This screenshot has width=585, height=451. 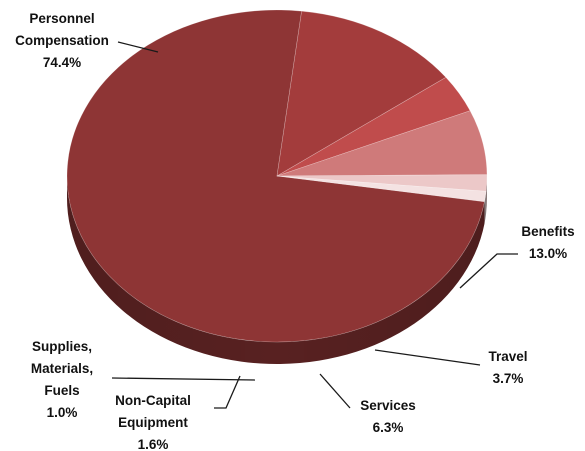 I want to click on slice-percent-services: 6.3%, so click(x=388, y=427).